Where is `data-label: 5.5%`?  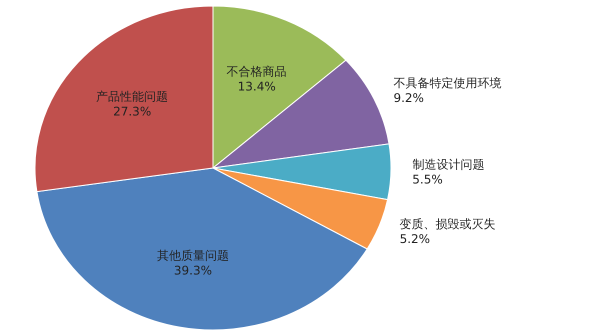 data-label: 5.5% is located at coordinates (427, 179).